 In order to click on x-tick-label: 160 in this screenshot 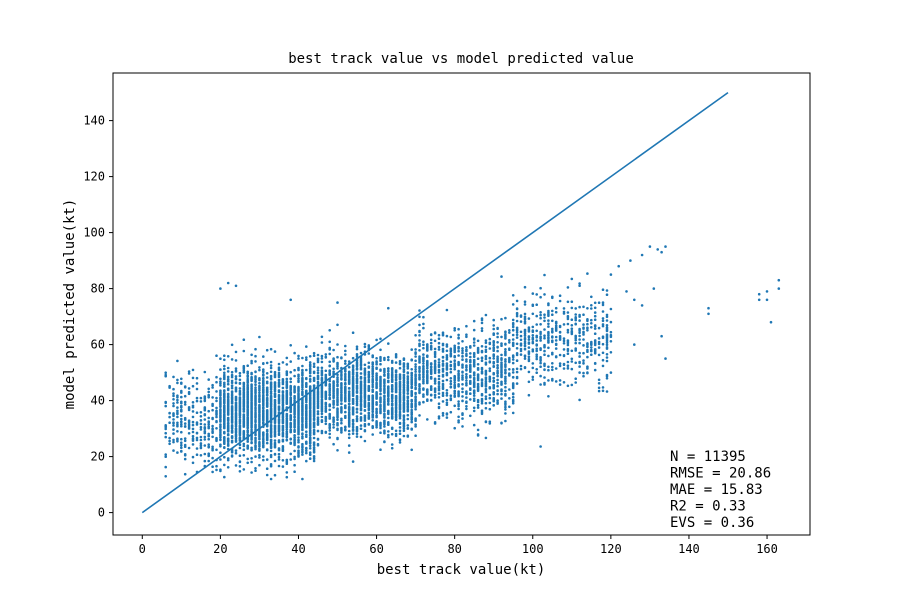, I will do `click(767, 549)`.